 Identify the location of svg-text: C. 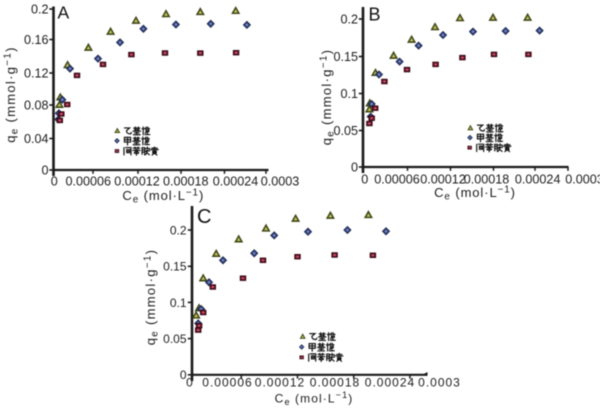
(204, 217).